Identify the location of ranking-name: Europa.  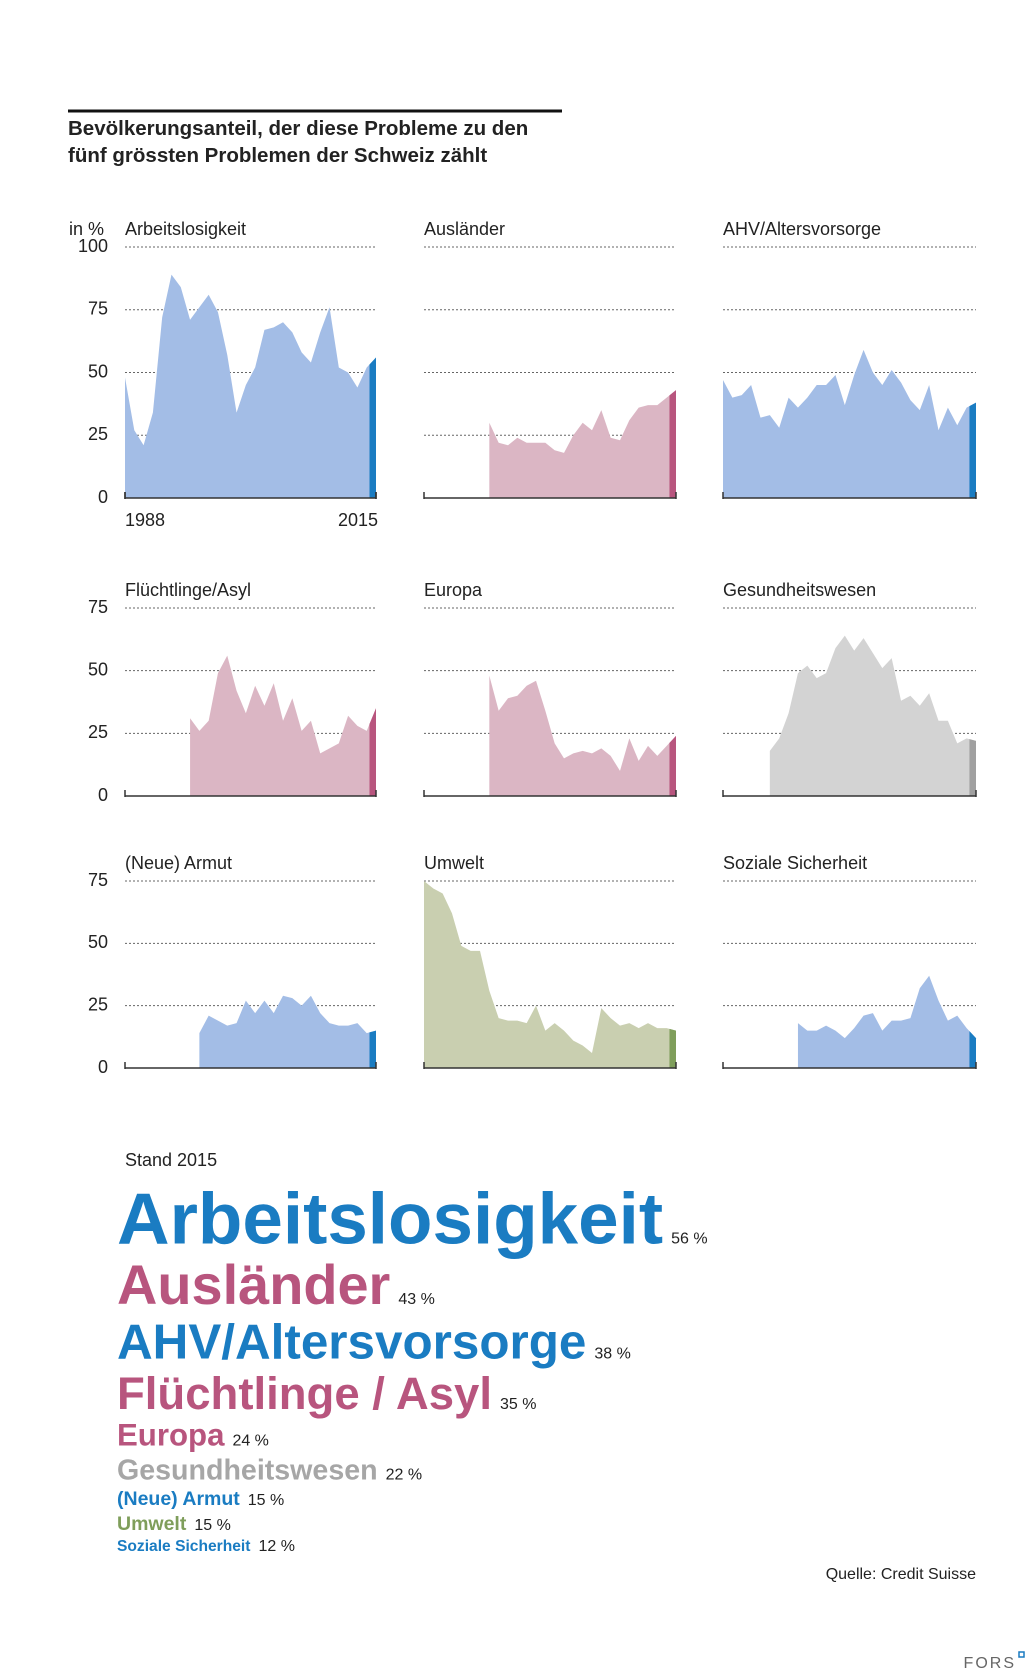
(171, 1435).